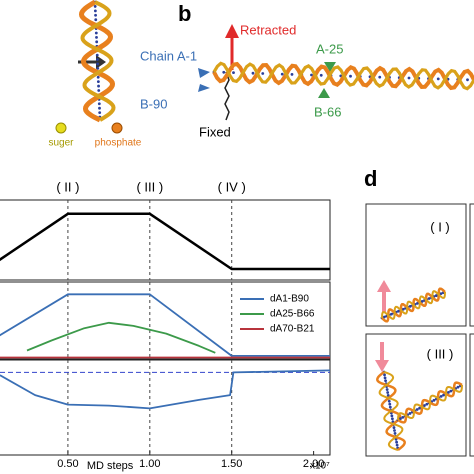 The image size is (474, 474). What do you see at coordinates (215, 131) in the screenshot?
I see `fixed-label: Fixed` at bounding box center [215, 131].